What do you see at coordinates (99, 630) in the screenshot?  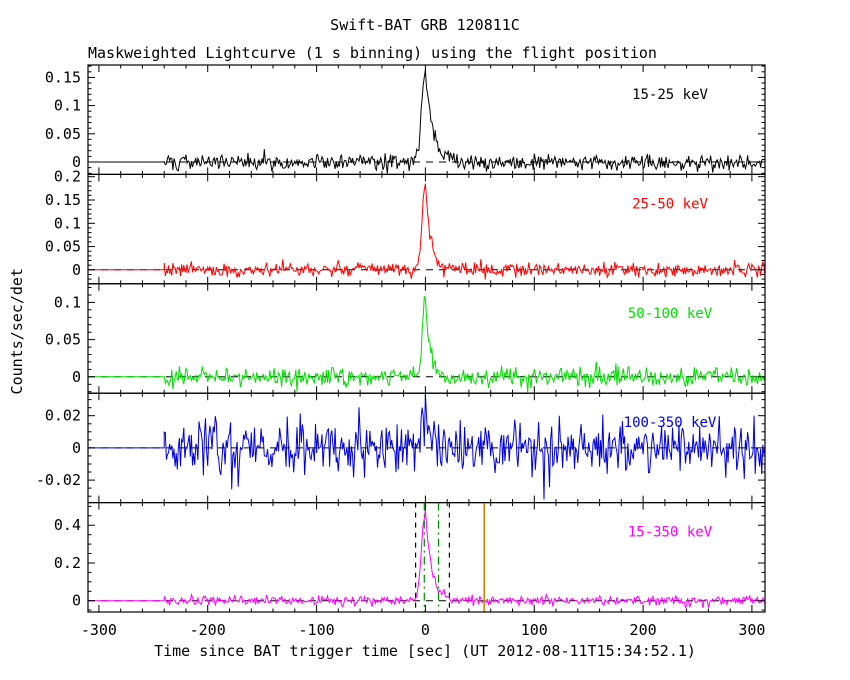 I see `x-tick-label: -300` at bounding box center [99, 630].